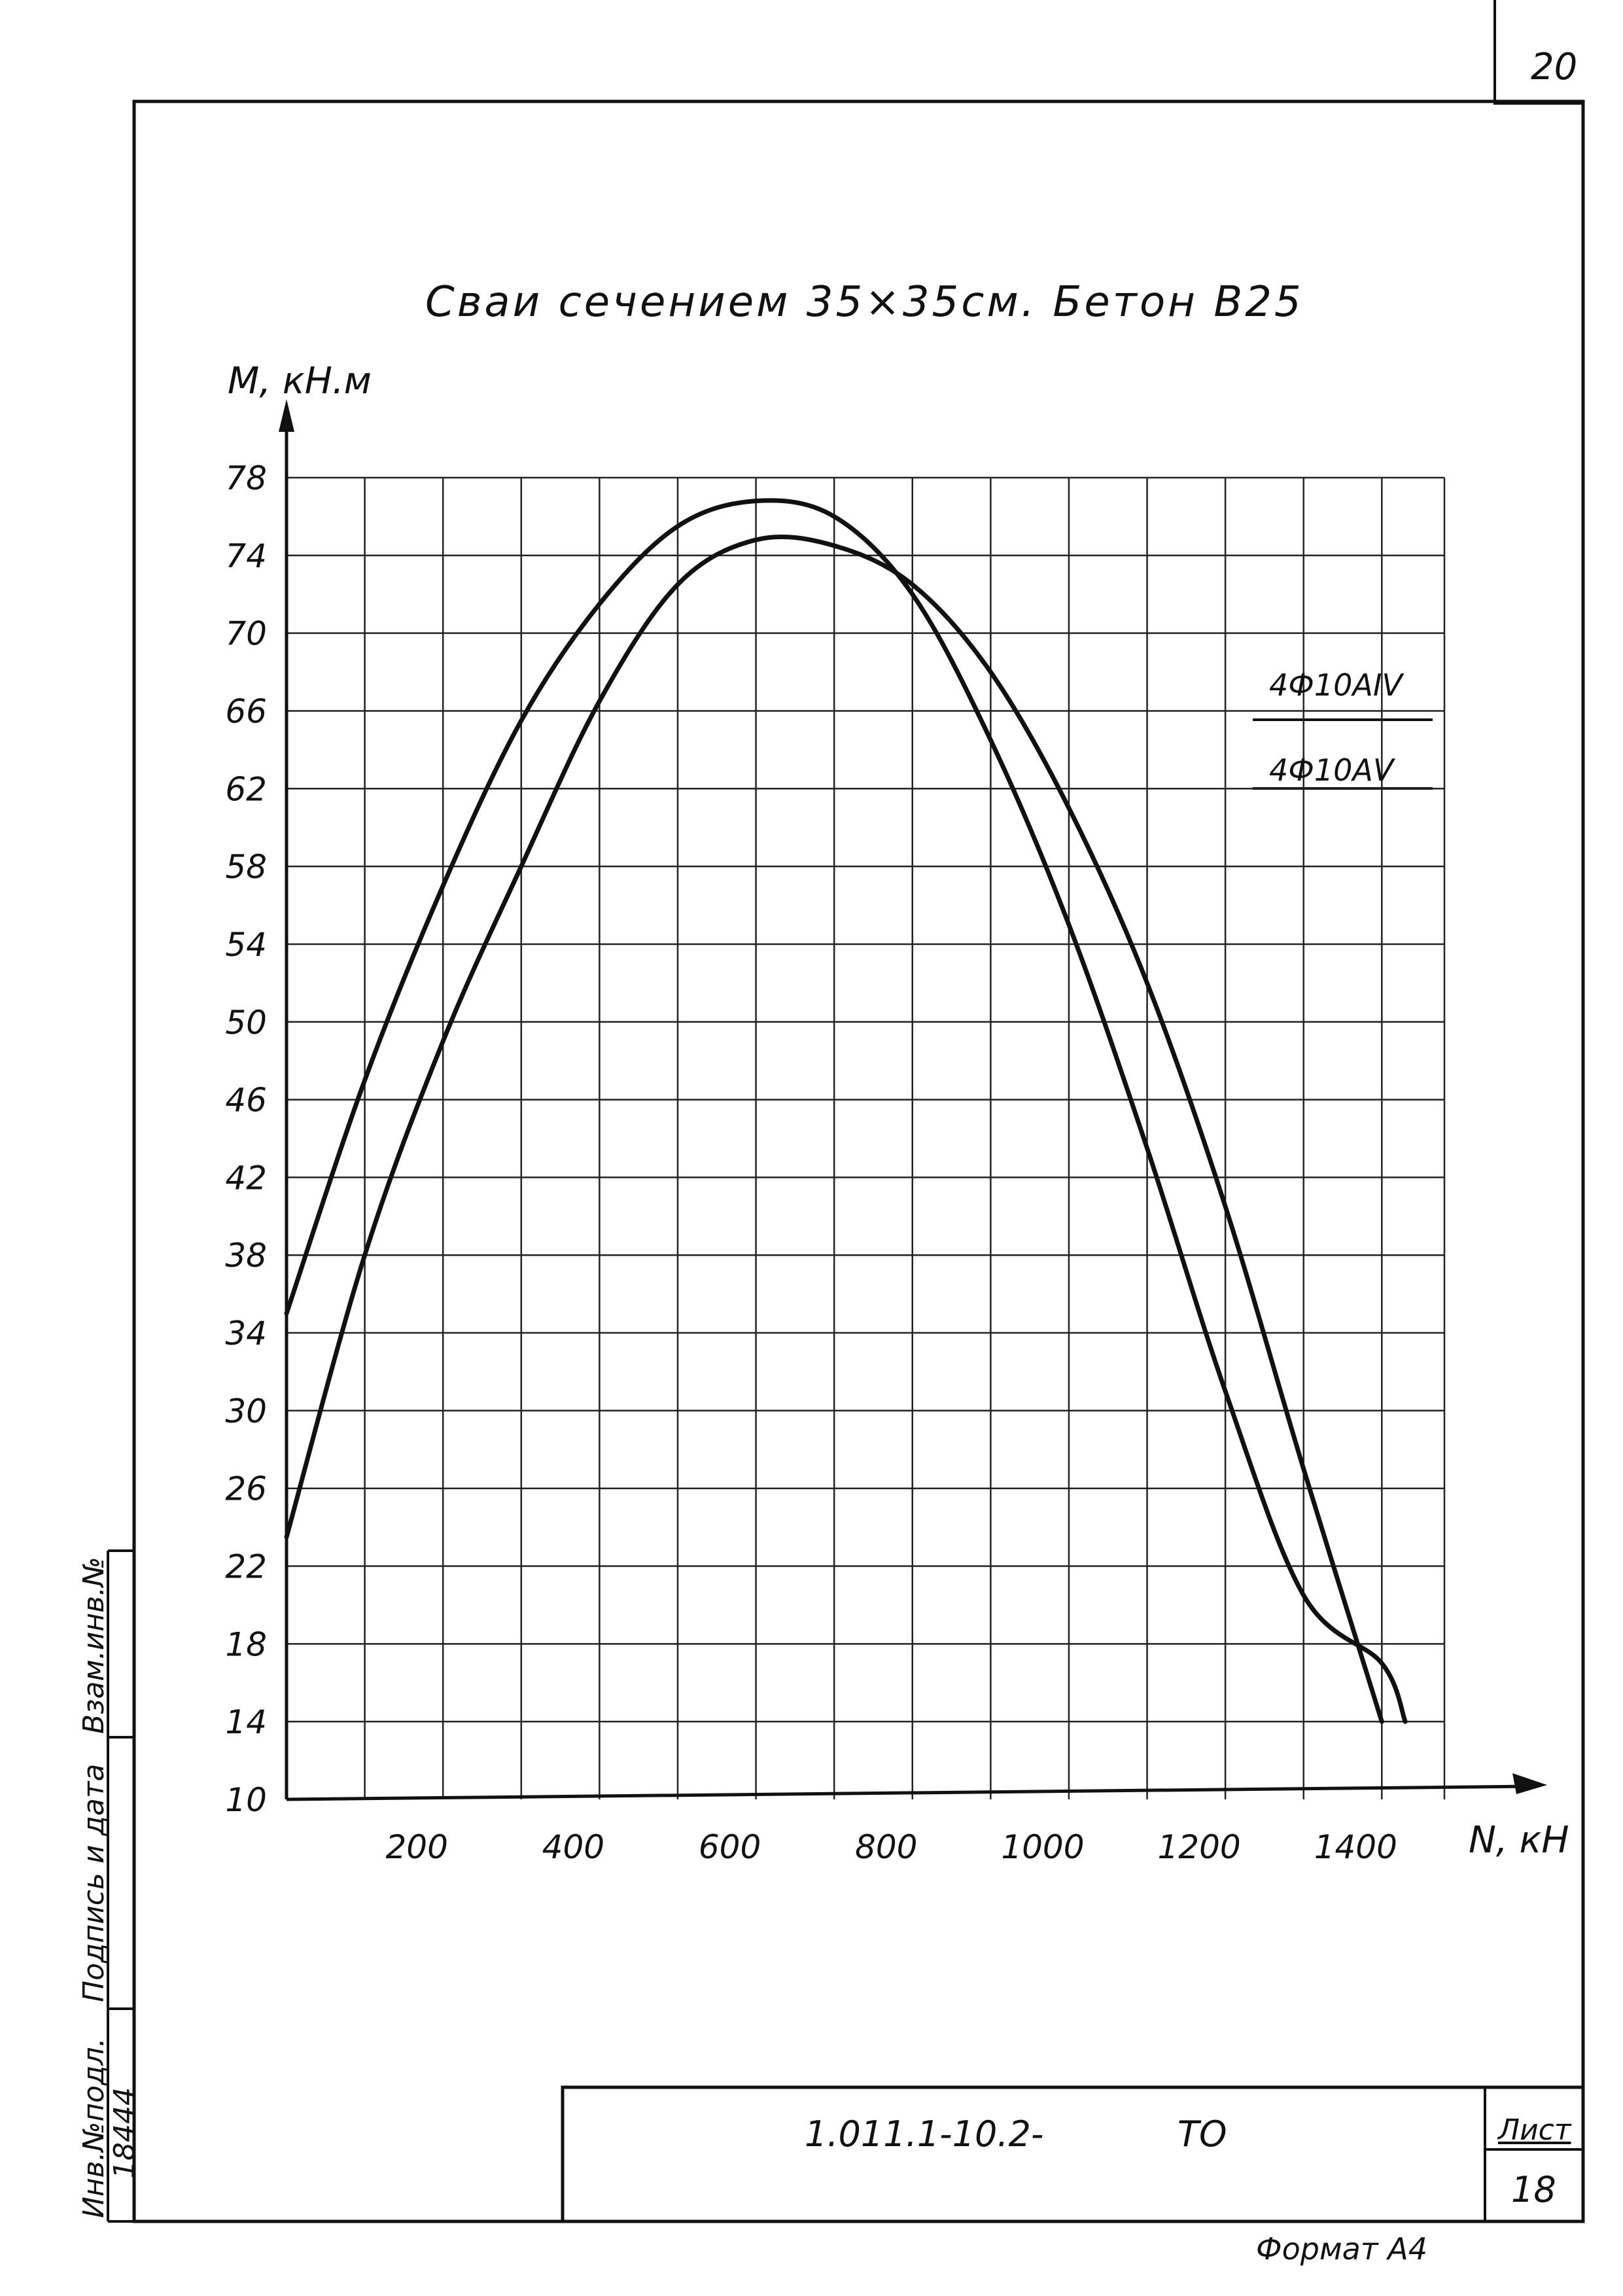 This screenshot has height=2296, width=1623. I want to click on y-tick-label: 14, so click(246, 1722).